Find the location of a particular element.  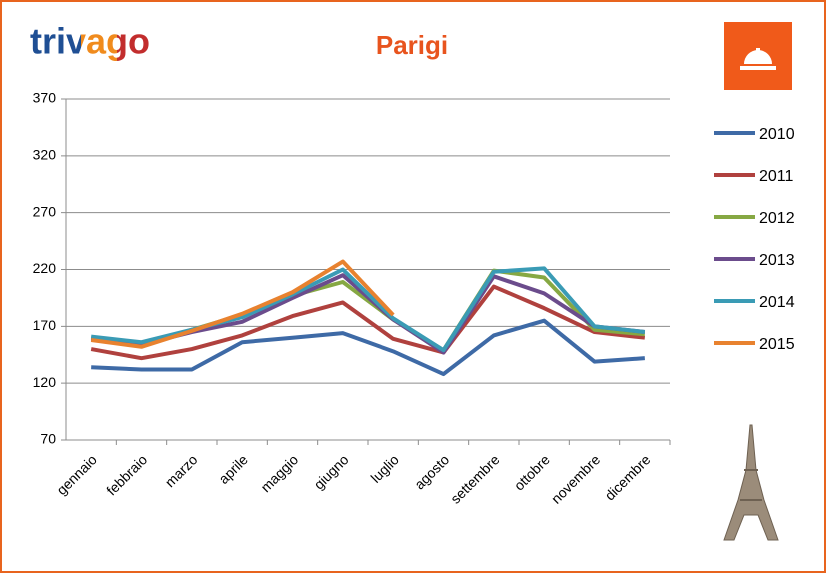

legend-label: 2013 is located at coordinates (777, 260).